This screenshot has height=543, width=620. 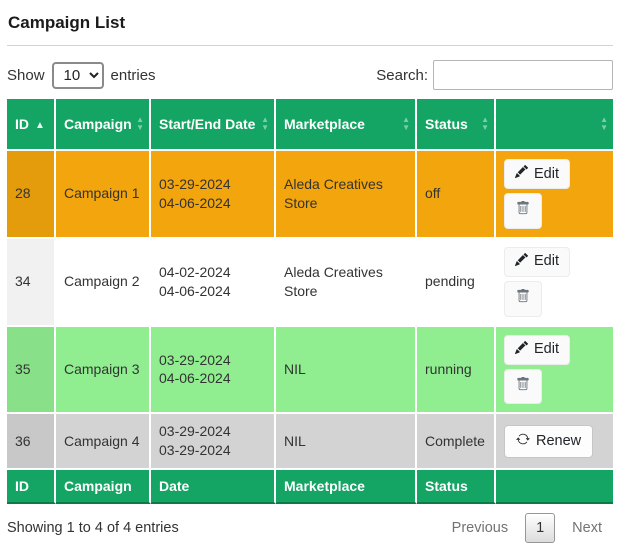 I want to click on header-actions: ▲ ▼, so click(x=554, y=125).